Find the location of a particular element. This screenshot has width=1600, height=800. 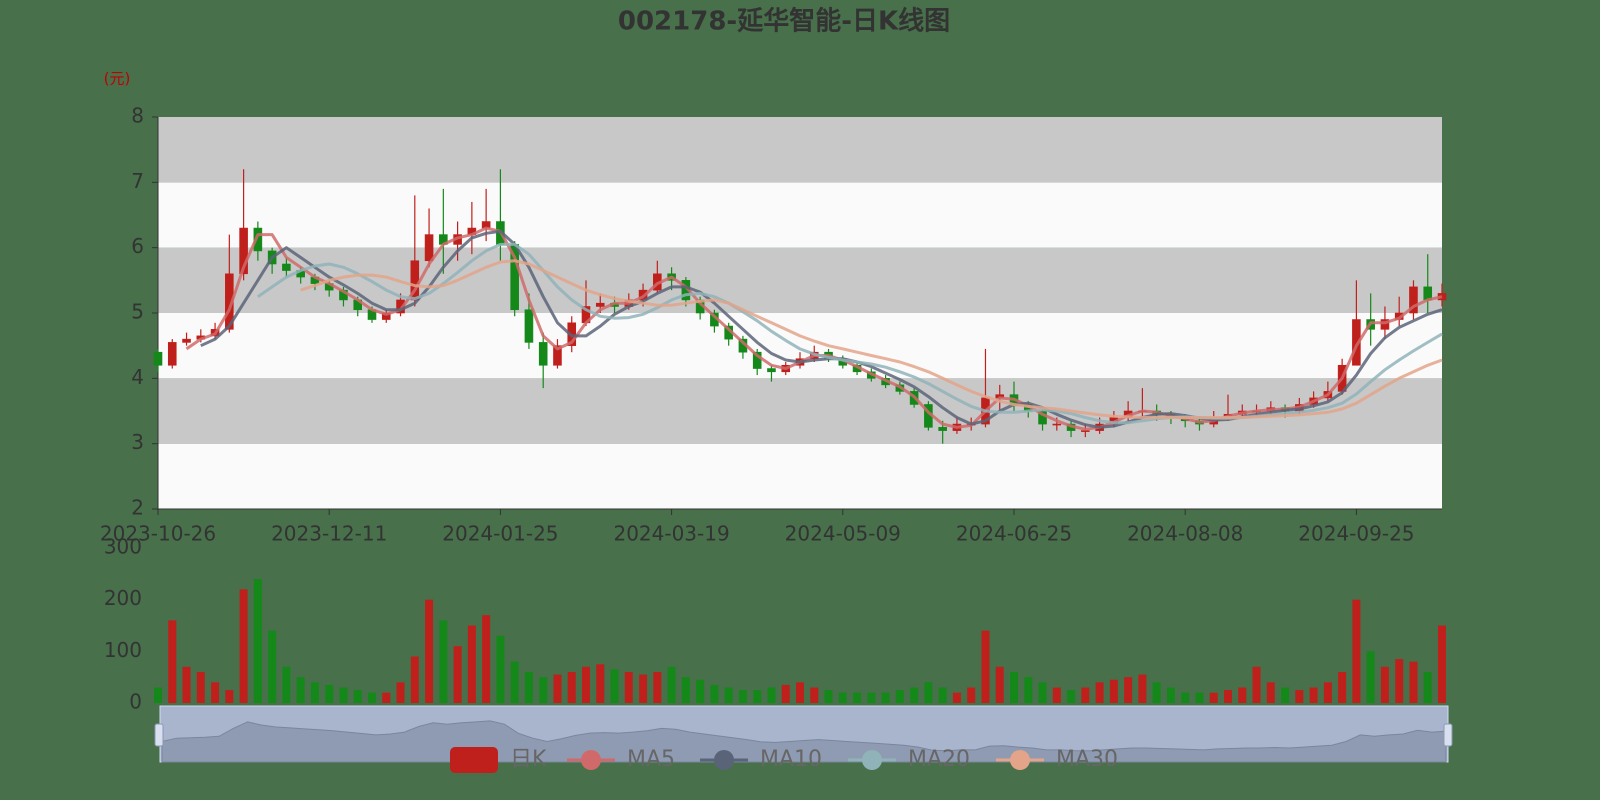

legend-label: 日K is located at coordinates (528, 759).